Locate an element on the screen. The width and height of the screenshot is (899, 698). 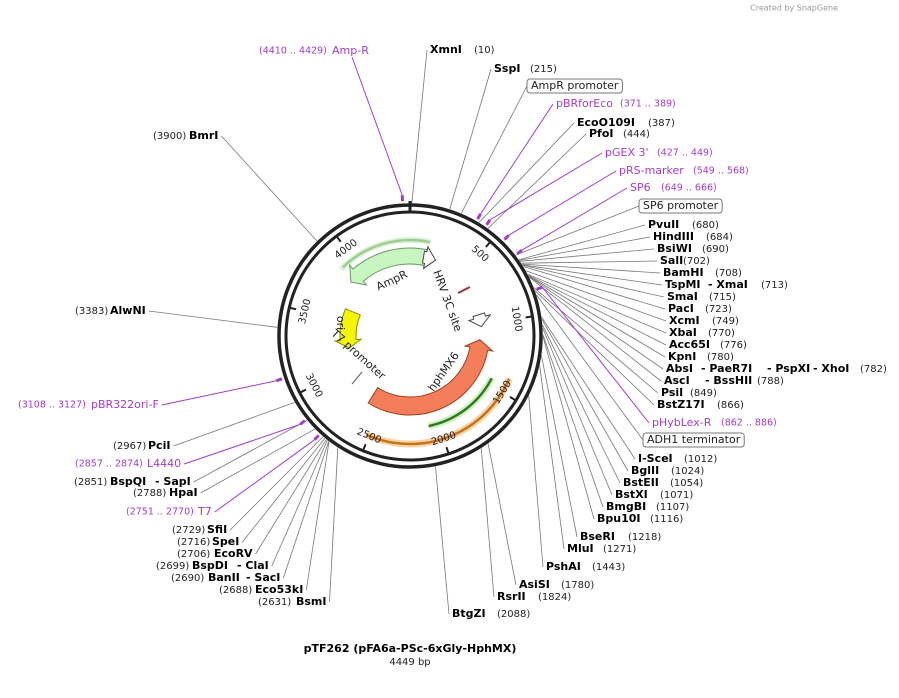
site-name: SspI is located at coordinates (507, 68).